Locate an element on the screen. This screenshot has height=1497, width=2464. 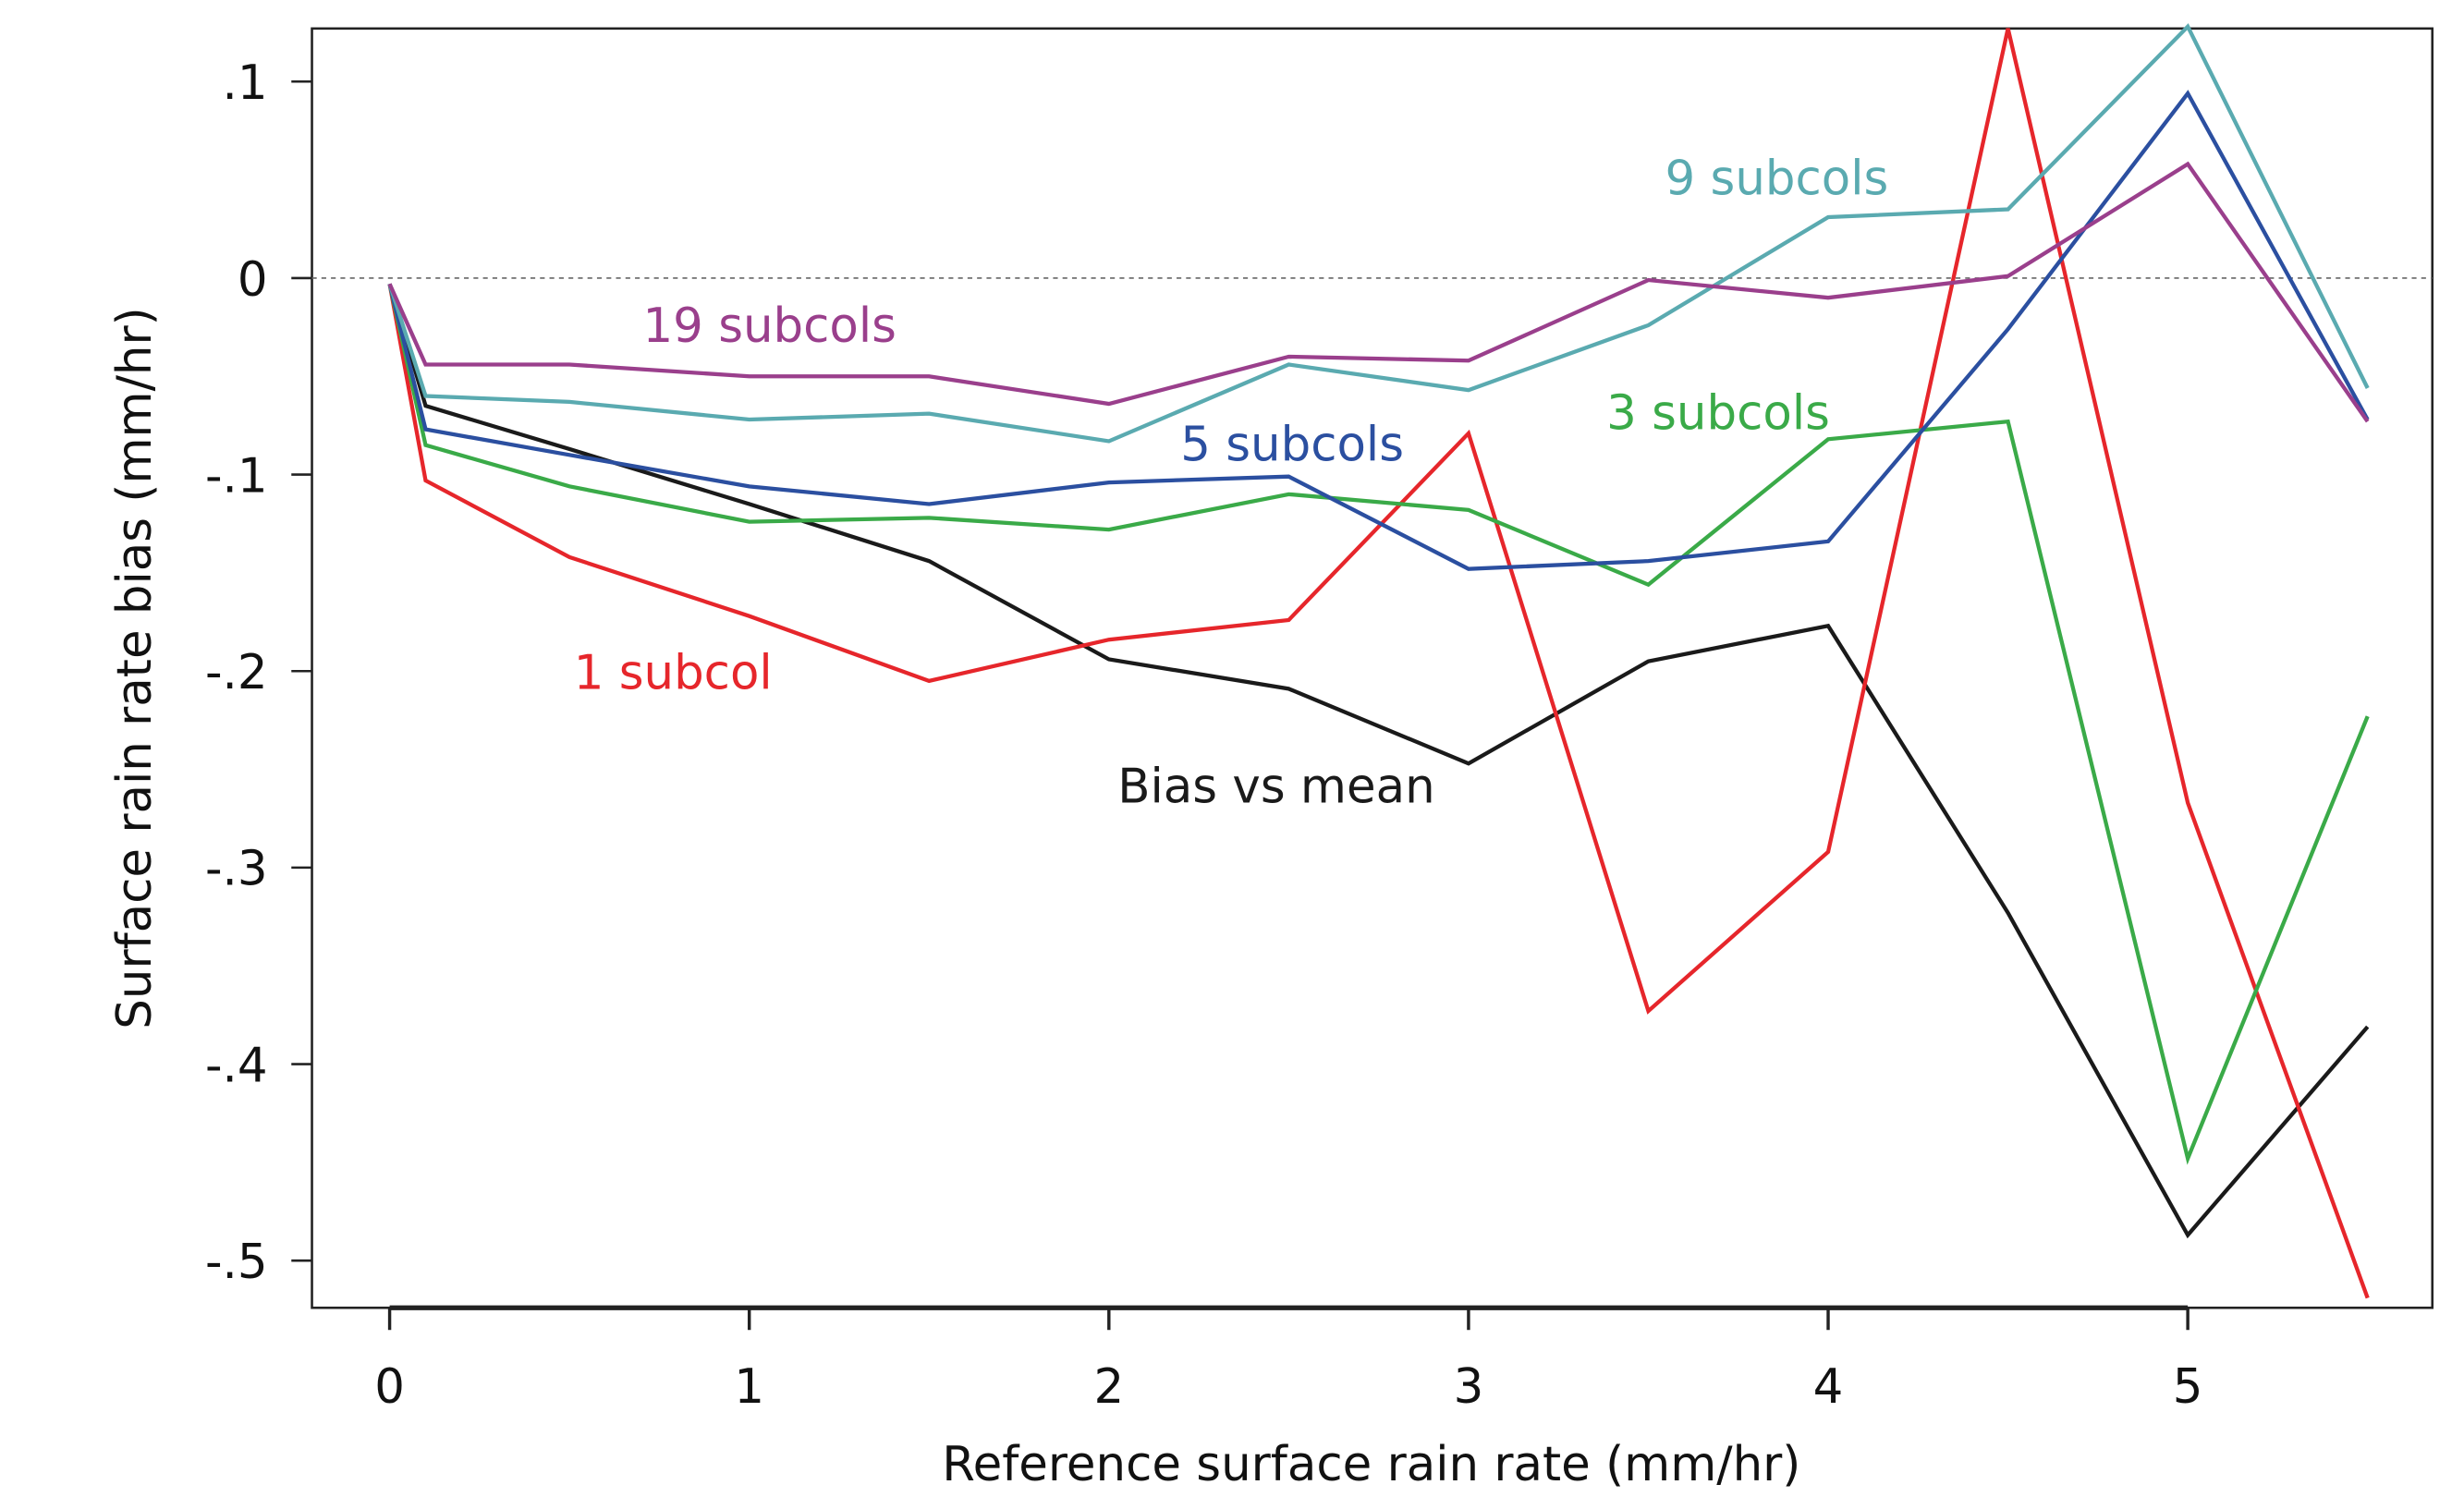
y-tick-label: 0 is located at coordinates (253, 280).